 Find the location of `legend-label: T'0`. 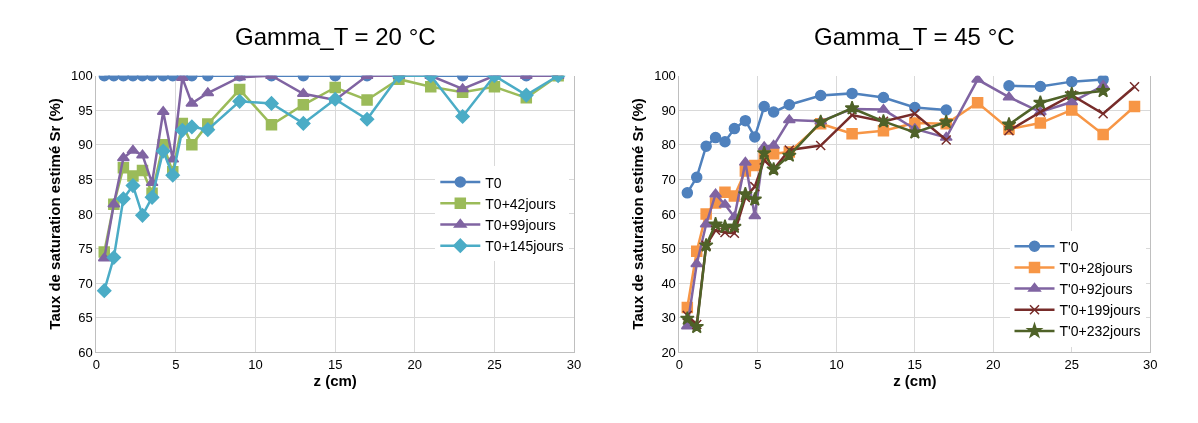

legend-label: T'0 is located at coordinates (1069, 246).